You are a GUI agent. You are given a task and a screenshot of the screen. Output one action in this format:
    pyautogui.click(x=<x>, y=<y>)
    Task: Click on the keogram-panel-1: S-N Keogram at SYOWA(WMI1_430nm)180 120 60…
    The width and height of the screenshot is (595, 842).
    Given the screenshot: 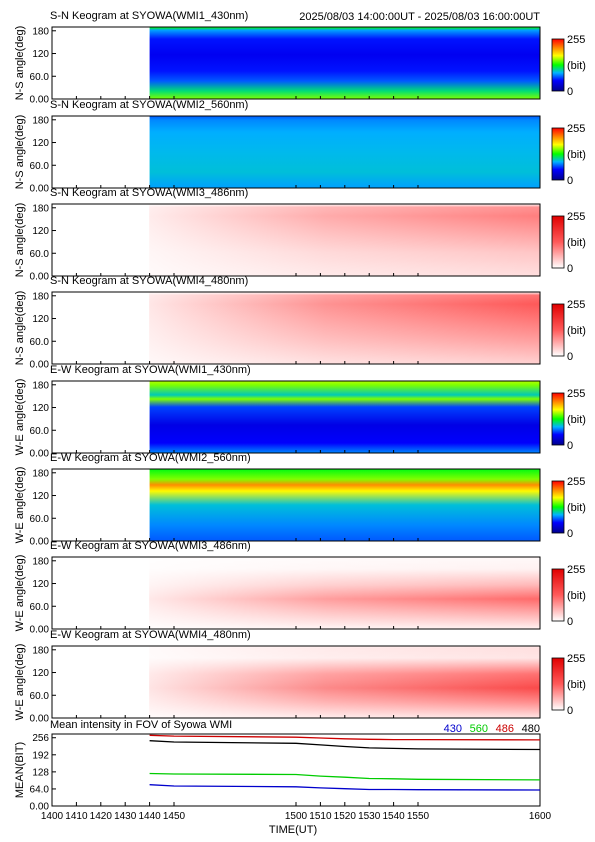 What is the action you would take?
    pyautogui.click(x=300, y=58)
    